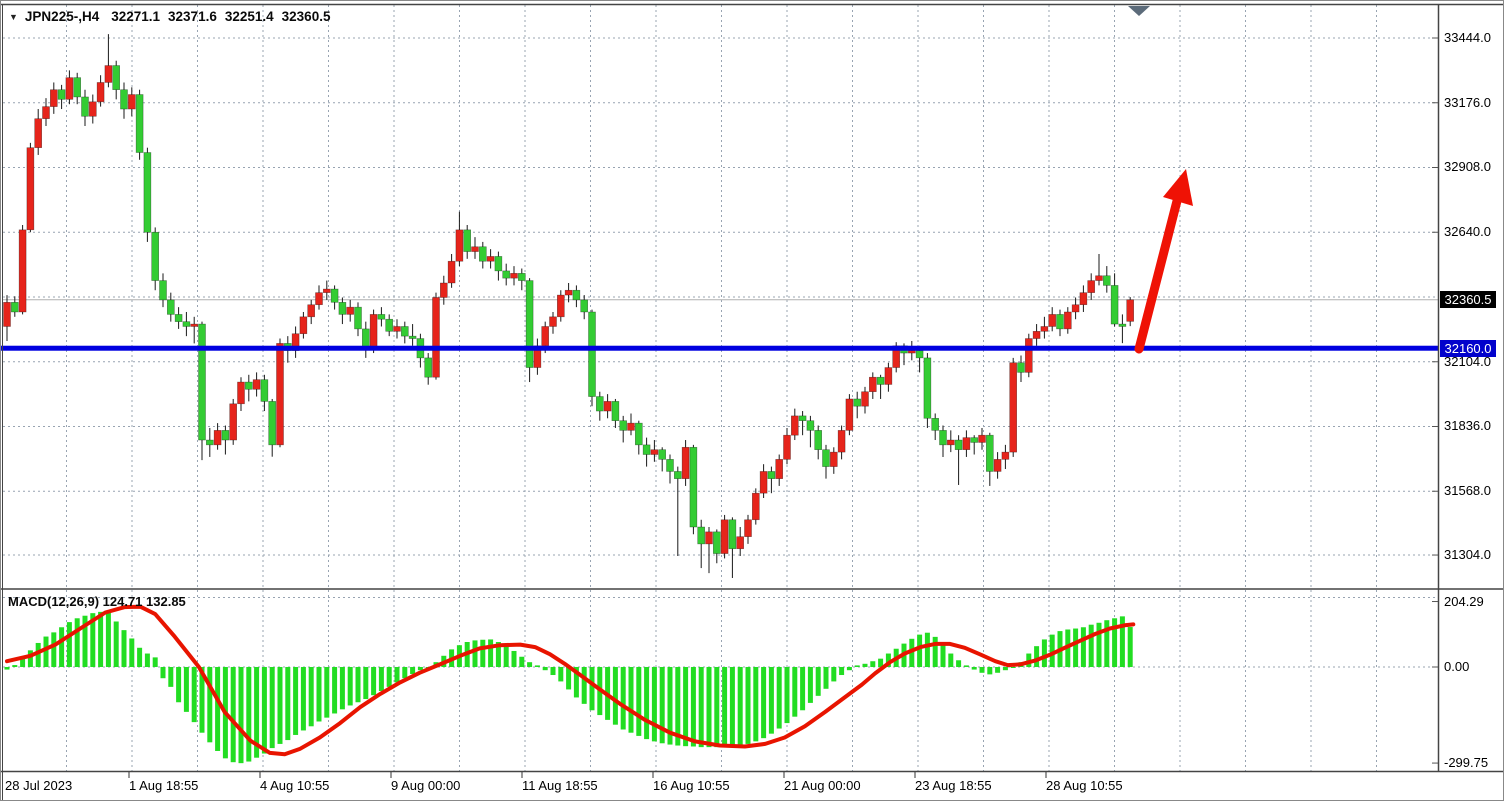  Describe the element at coordinates (719, 348) in the screenshot. I see `horizontal-line-object` at that location.